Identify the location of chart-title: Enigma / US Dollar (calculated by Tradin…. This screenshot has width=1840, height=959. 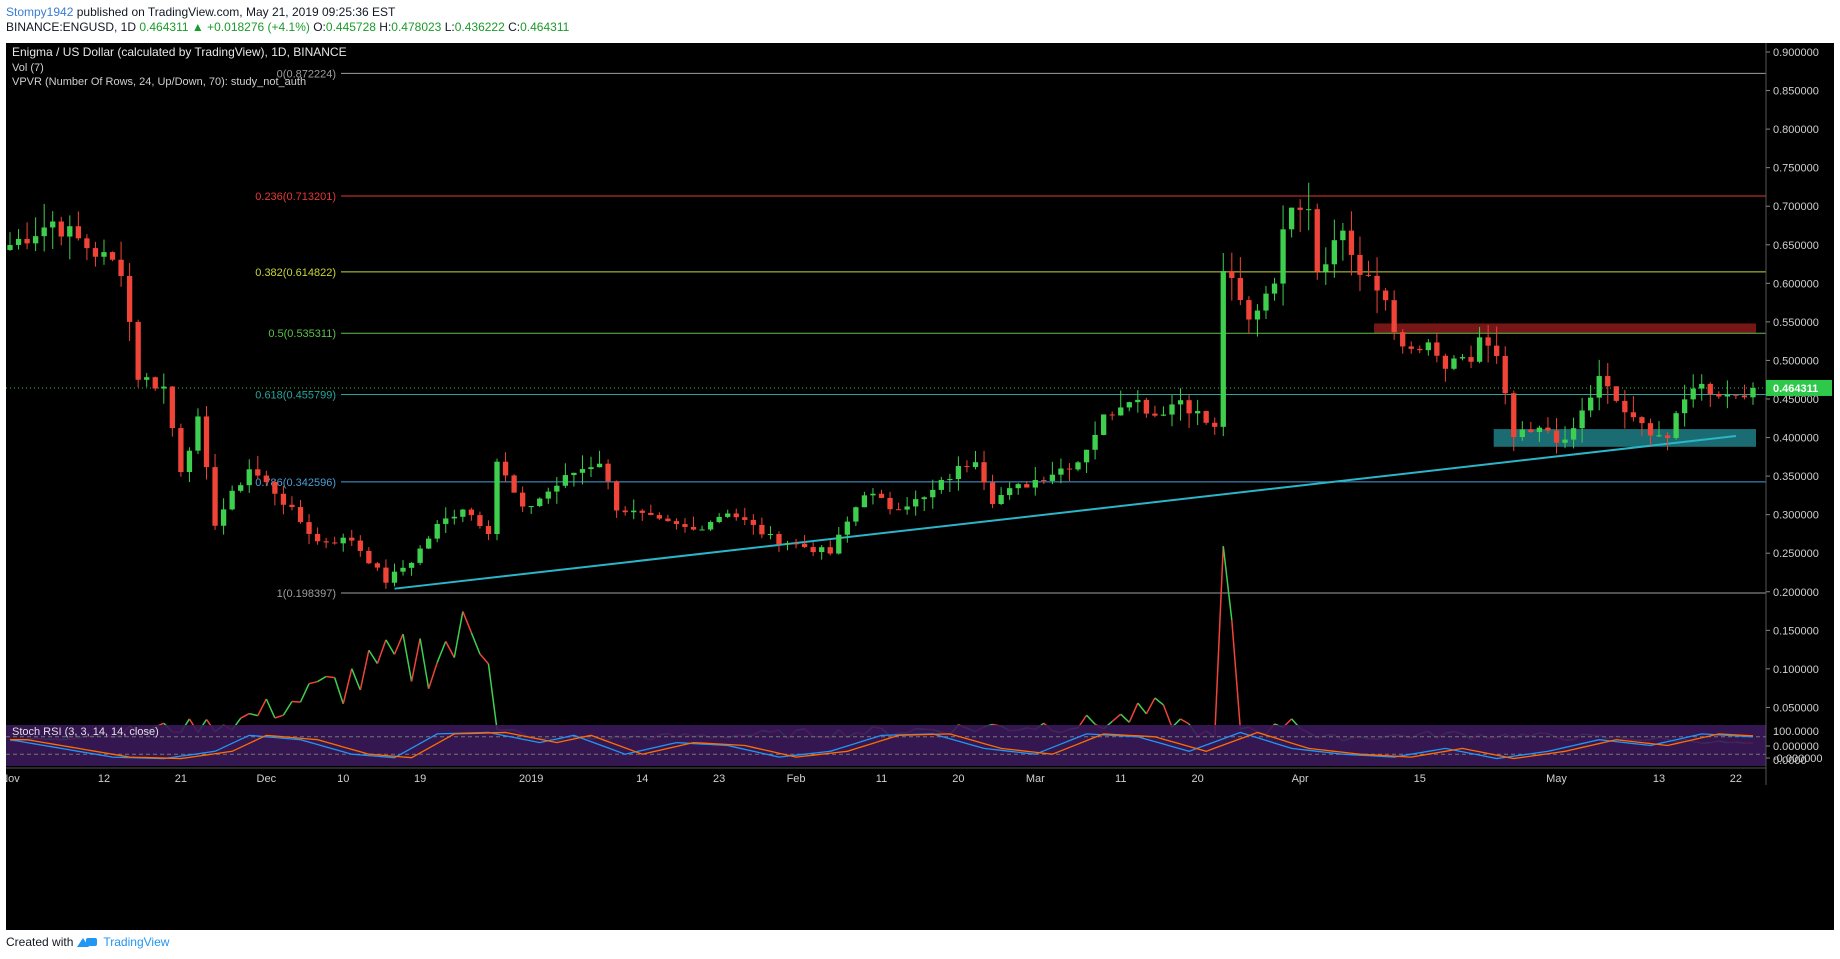
(179, 52).